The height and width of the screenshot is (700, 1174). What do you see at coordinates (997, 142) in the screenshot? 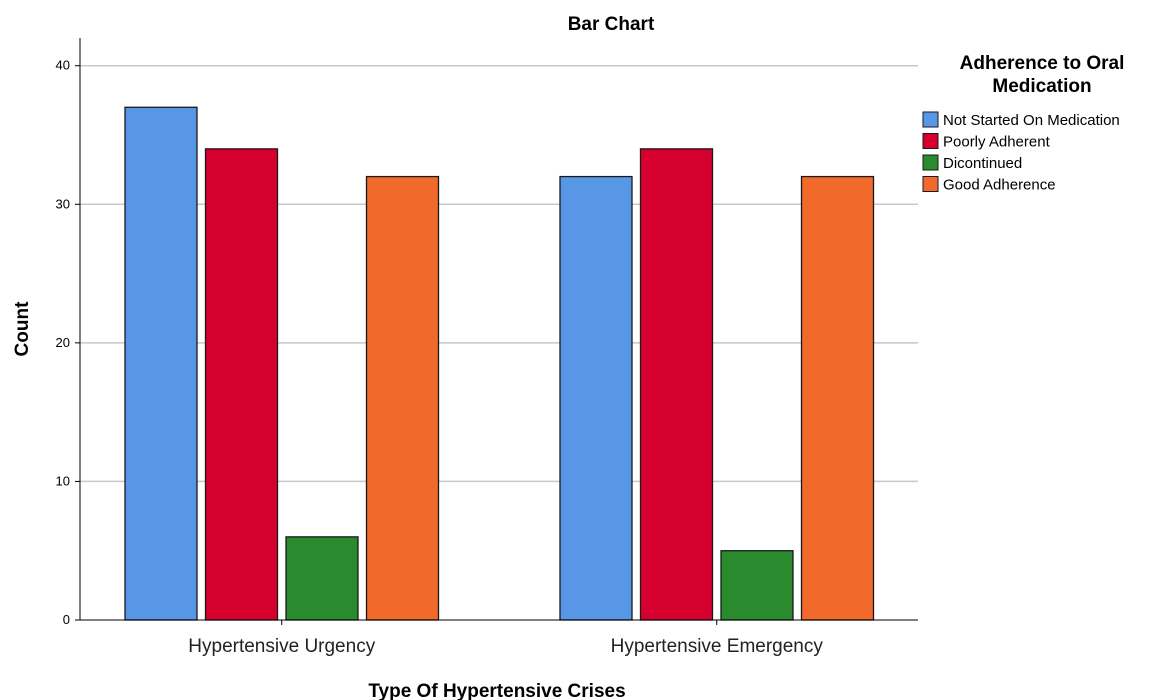
I see `legend-label: Poorly Adherent` at bounding box center [997, 142].